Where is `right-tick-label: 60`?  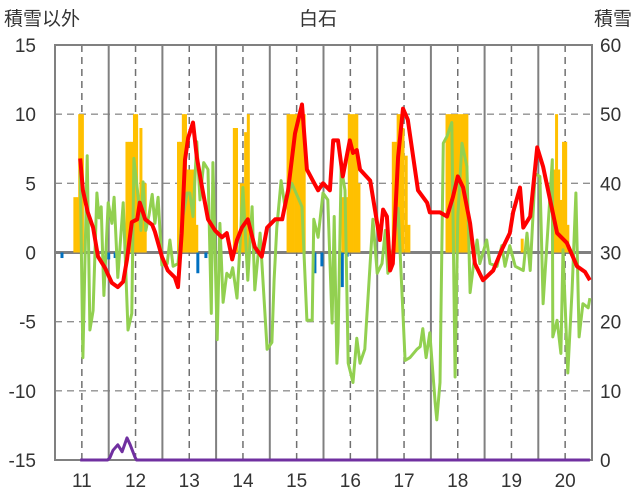 right-tick-label: 60 is located at coordinates (610, 46).